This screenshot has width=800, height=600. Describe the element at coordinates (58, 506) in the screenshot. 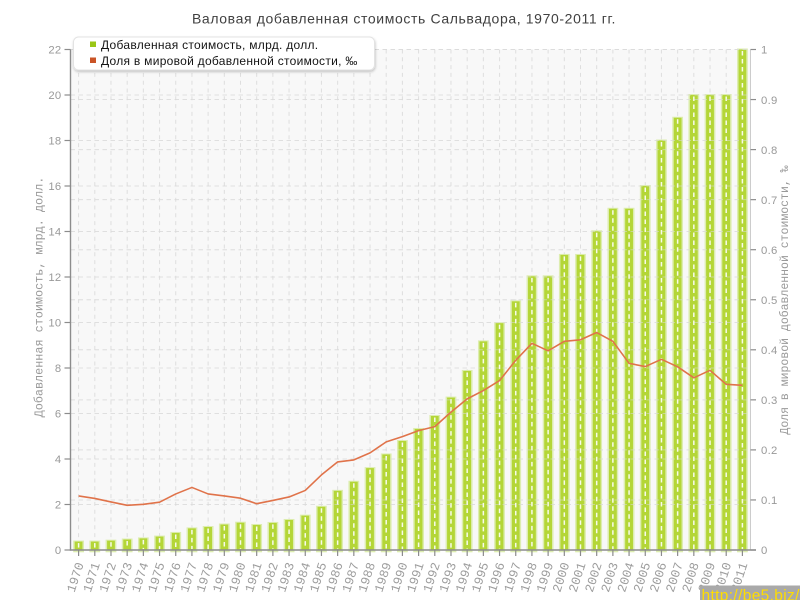

I see `svg-text: 2` at that location.